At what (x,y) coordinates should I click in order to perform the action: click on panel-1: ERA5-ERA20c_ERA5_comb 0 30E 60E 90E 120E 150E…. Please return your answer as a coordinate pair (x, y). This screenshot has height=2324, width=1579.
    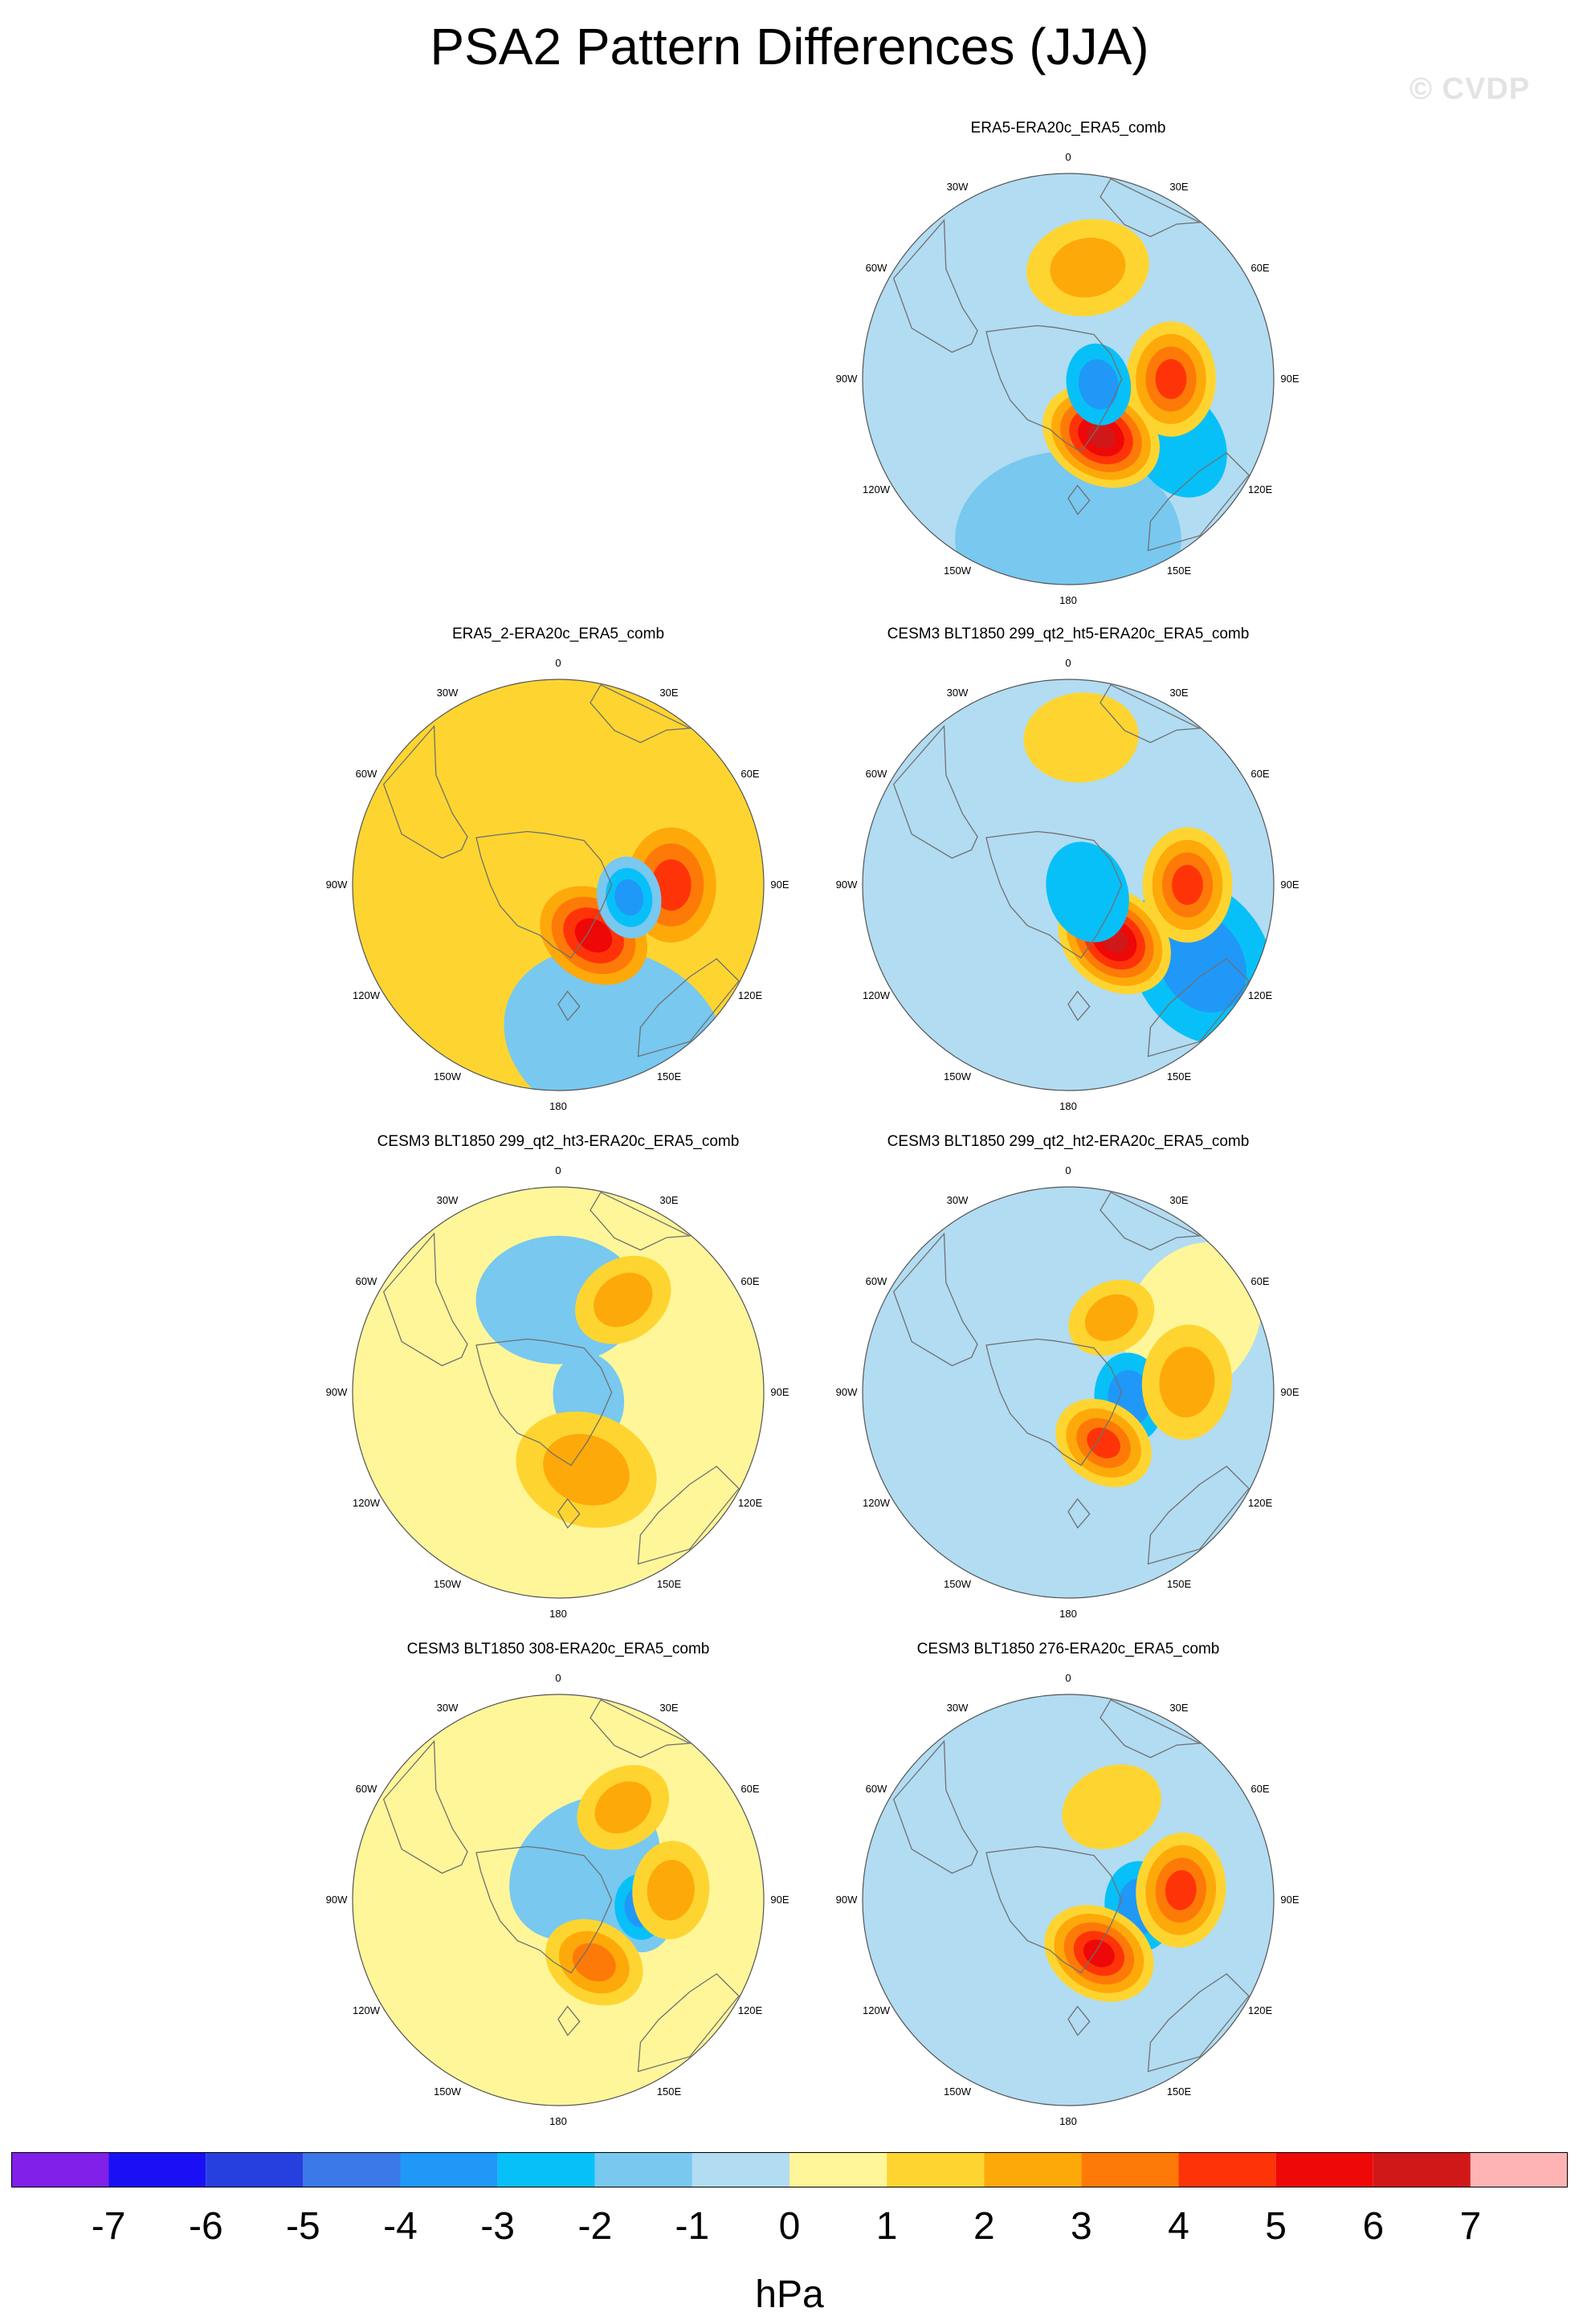
    Looking at the image, I should click on (1068, 363).